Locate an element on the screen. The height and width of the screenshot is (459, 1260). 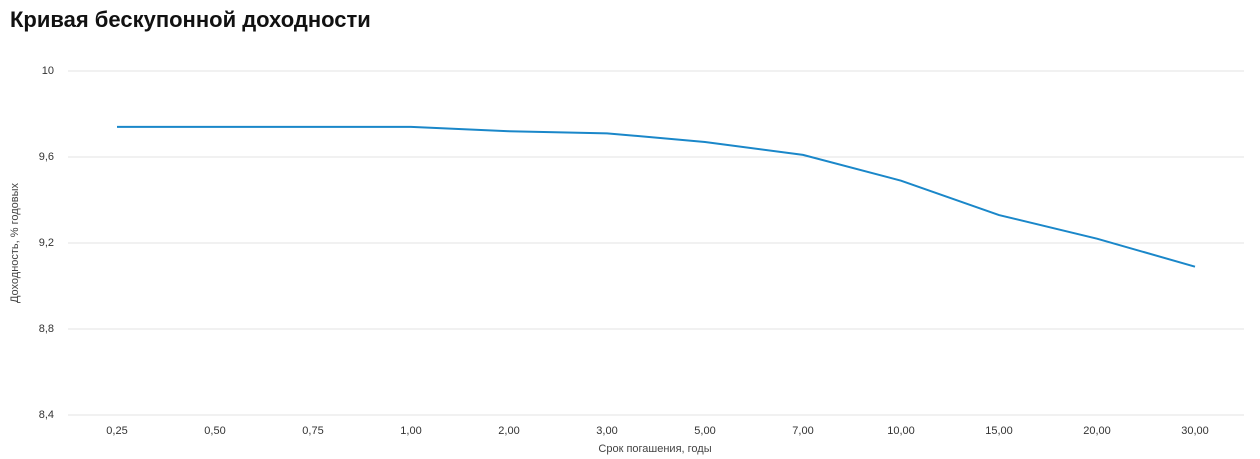
x-tick-label: 7,00 is located at coordinates (802, 431).